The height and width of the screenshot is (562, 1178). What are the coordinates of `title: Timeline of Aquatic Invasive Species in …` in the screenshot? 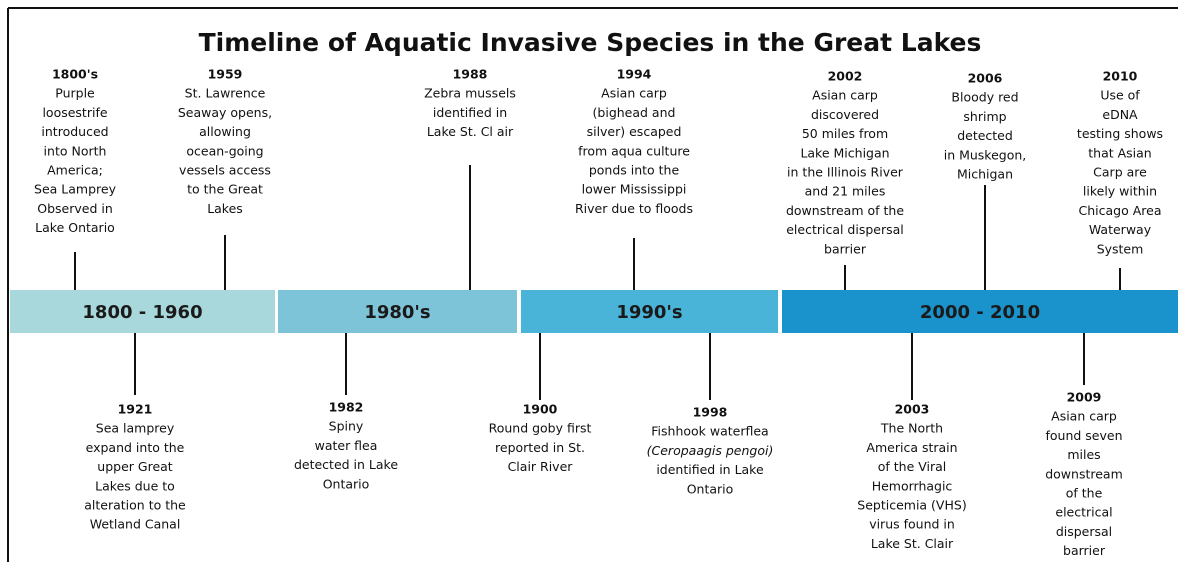 It's located at (590, 42).